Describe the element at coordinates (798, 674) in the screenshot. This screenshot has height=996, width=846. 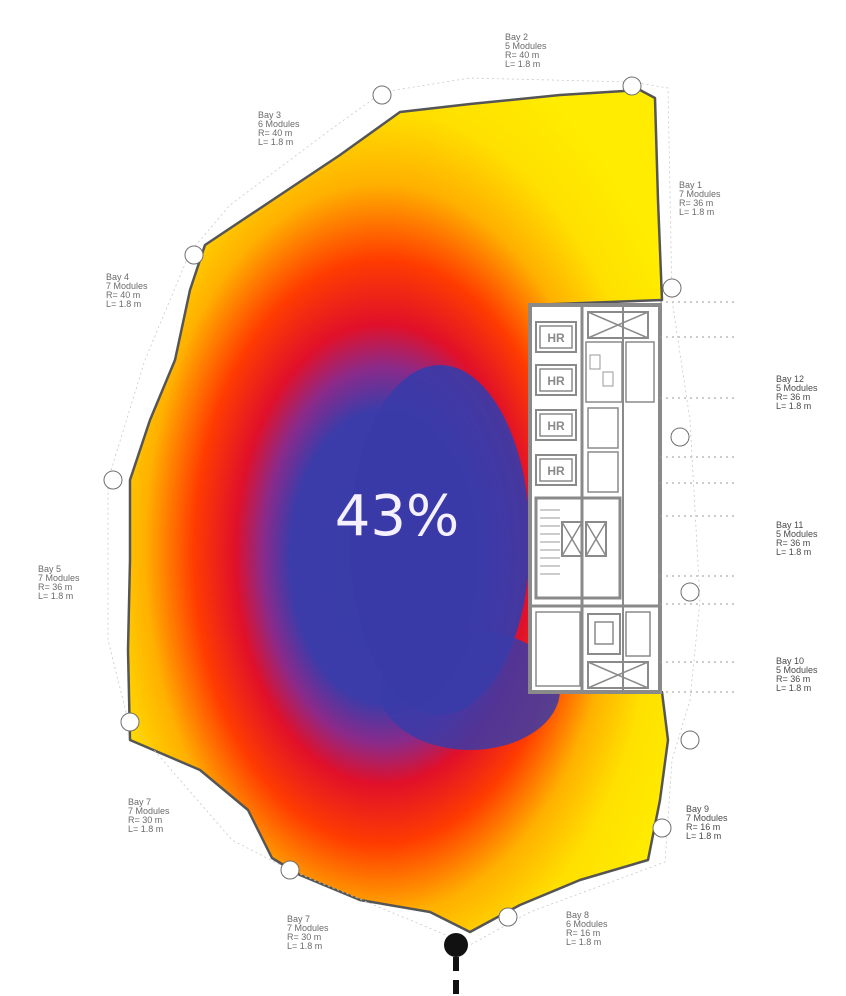
I see `bay-10-label: Bay 10 5 Modules R= 36 m L= 1.8 m` at that location.